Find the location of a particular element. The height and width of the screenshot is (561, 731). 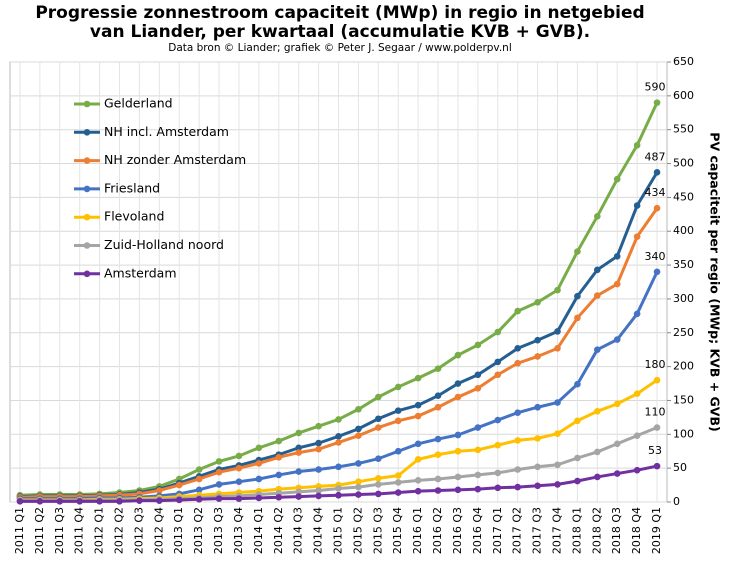

x-tick-label: 2012 Q3 is located at coordinates (138, 530).